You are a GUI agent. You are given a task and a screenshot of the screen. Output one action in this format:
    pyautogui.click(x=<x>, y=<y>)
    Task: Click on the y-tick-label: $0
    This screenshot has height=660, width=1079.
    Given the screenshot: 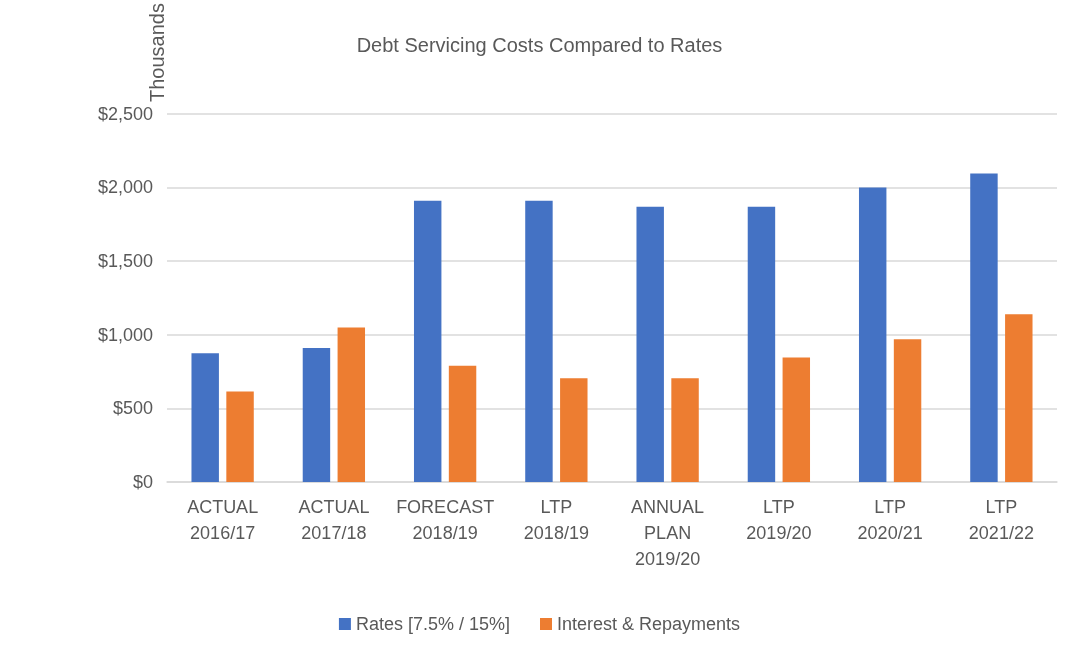 What is the action you would take?
    pyautogui.click(x=142, y=482)
    